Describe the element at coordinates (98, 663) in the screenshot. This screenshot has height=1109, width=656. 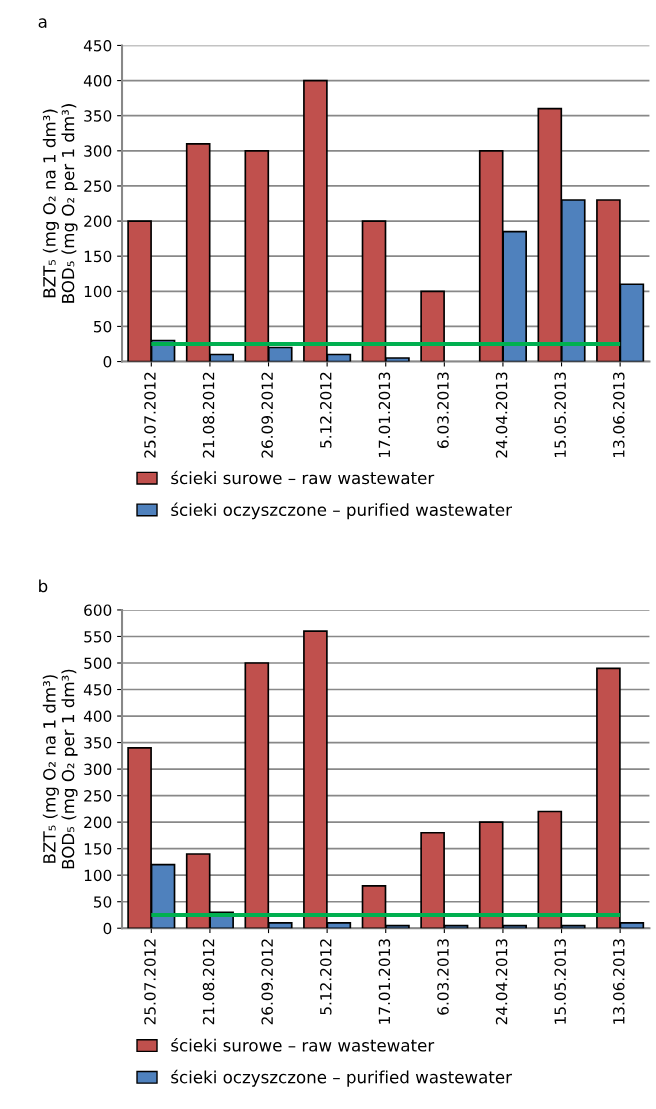
I see `y-tick-label: 500` at that location.